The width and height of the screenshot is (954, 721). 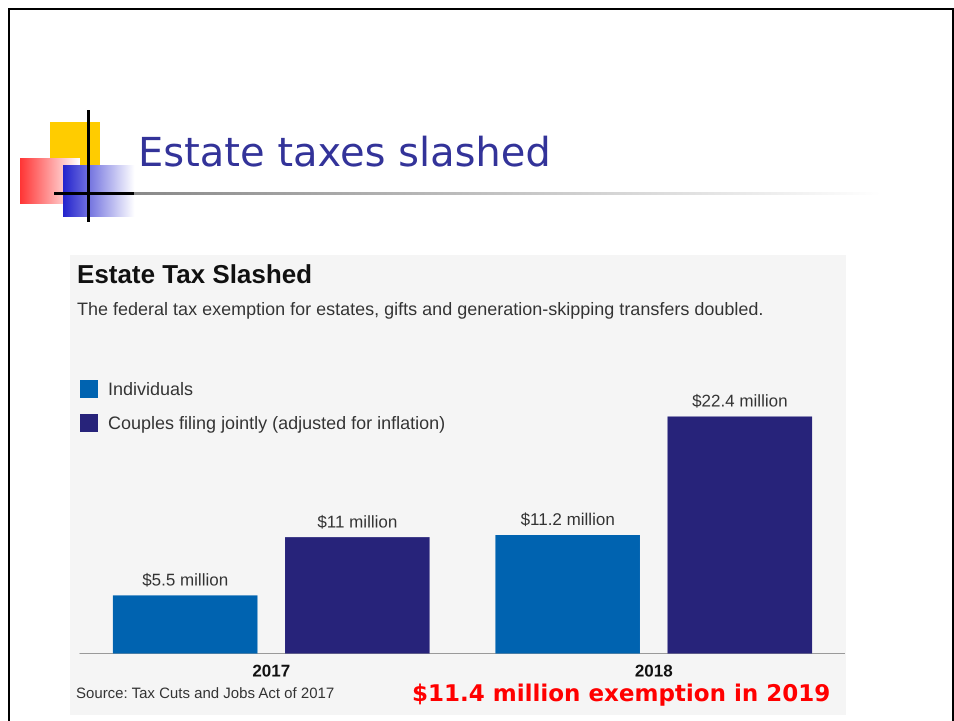 What do you see at coordinates (357, 522) in the screenshot?
I see `data-label: $11 million` at bounding box center [357, 522].